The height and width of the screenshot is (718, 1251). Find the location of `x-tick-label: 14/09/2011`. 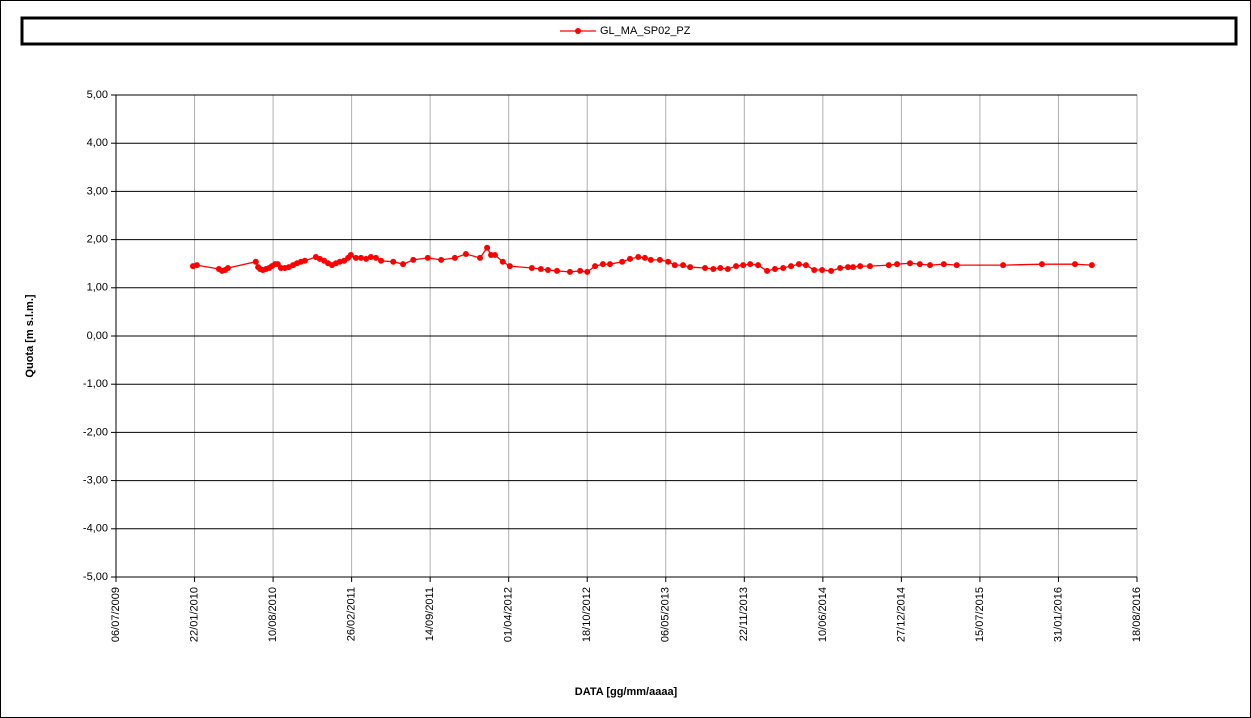

x-tick-label: 14/09/2011 is located at coordinates (430, 614).